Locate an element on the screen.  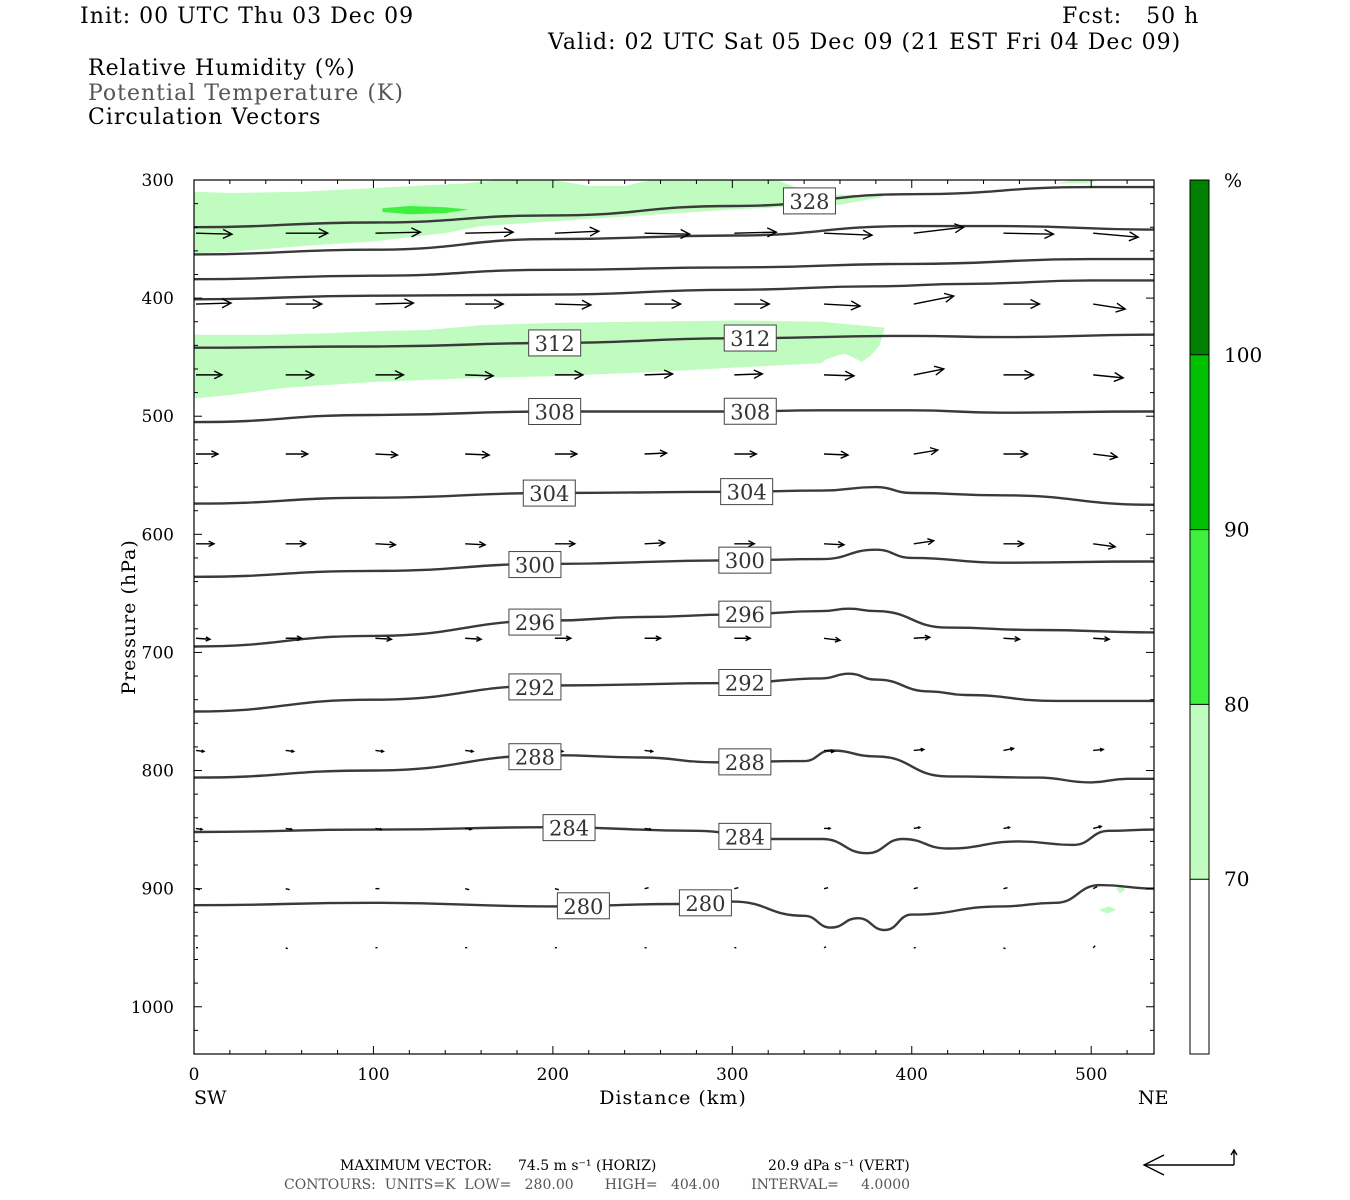
colorbar-label: 70 is located at coordinates (1236, 879).